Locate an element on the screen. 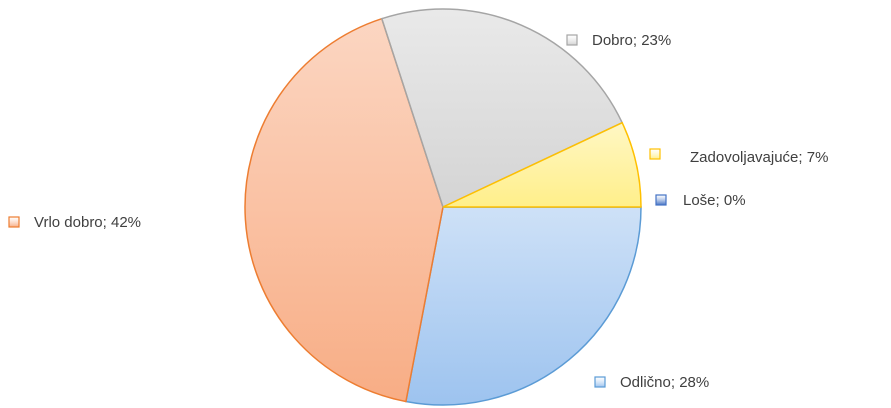 The image size is (891, 408). data-label: Odlično; 28% is located at coordinates (664, 382).